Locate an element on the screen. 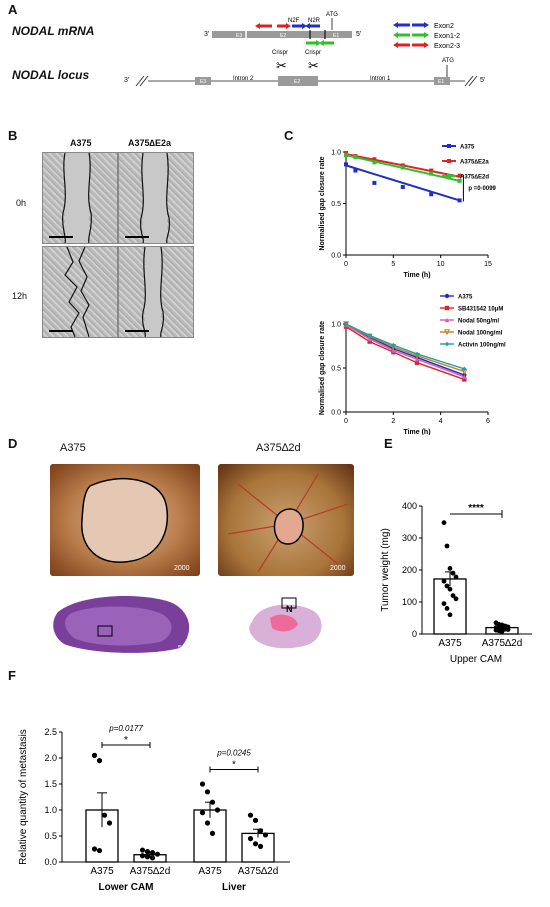  svg-text: E3 is located at coordinates (203, 82).